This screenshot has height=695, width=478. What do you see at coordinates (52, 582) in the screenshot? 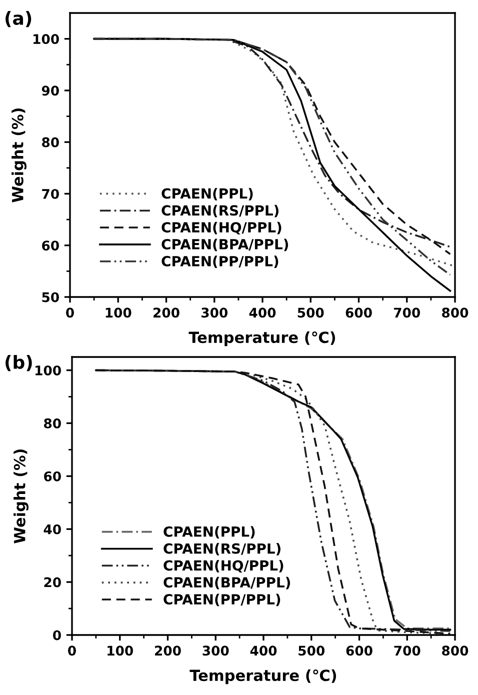
I see `y-tick-label: 20` at bounding box center [52, 582].